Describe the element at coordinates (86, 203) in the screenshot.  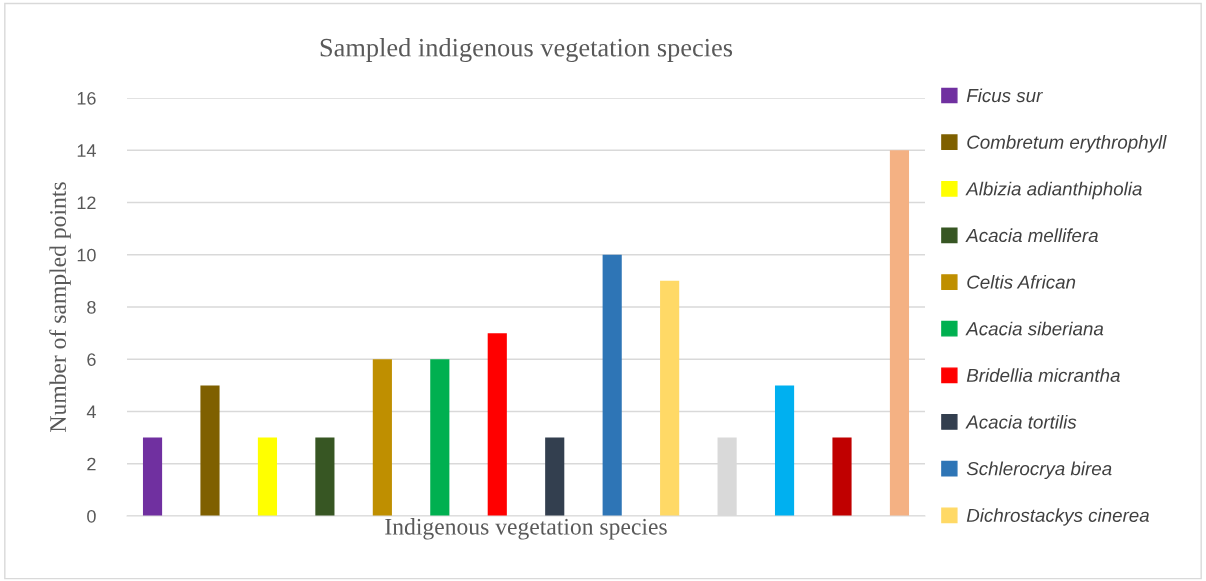
I see `y-tick-label: 12` at that location.